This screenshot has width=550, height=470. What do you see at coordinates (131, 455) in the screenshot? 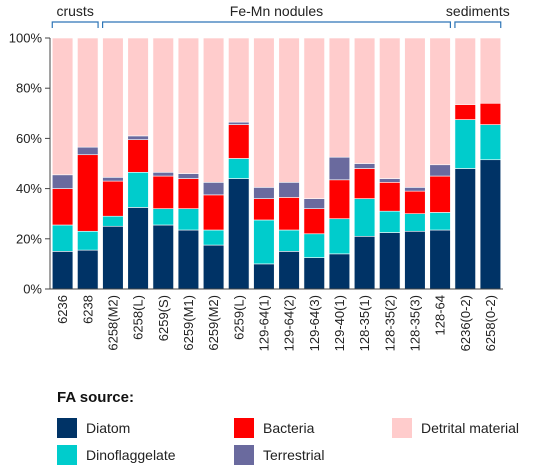
I see `legend-label: Dinoflaggelate` at bounding box center [131, 455].